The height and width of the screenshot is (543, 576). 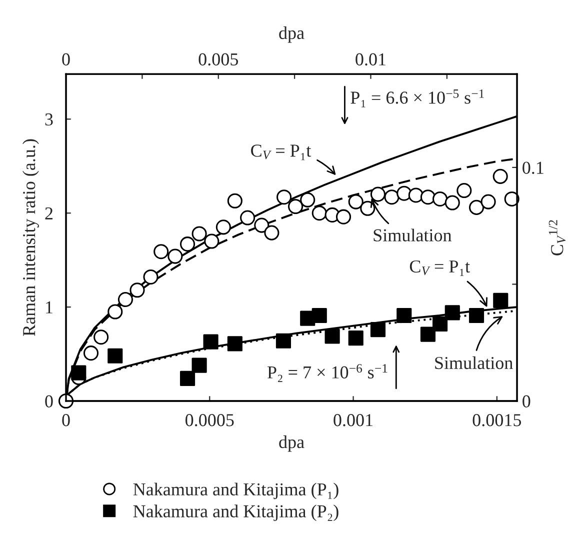 I want to click on legend-label: Nakamura and Kitajima (P₁), so click(x=235, y=491).